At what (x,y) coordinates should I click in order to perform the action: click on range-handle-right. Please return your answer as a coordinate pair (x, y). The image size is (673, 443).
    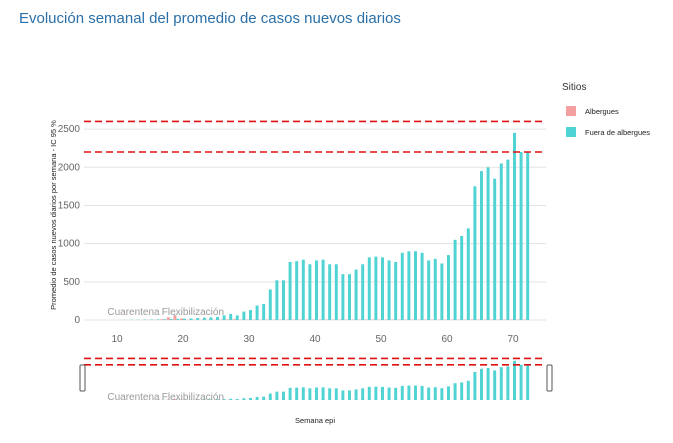
    Looking at the image, I should click on (549, 378).